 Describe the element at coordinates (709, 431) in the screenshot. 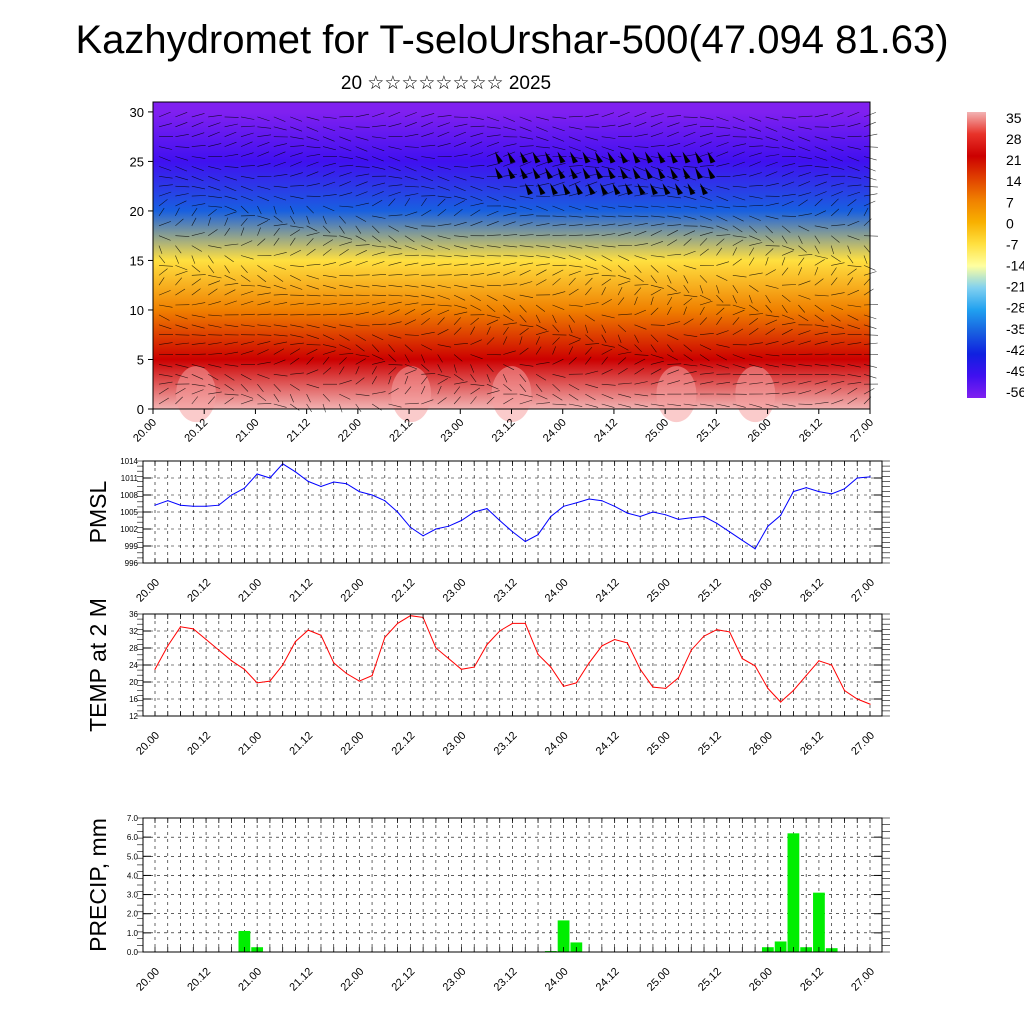

I see `xtick-label: 25.12` at that location.